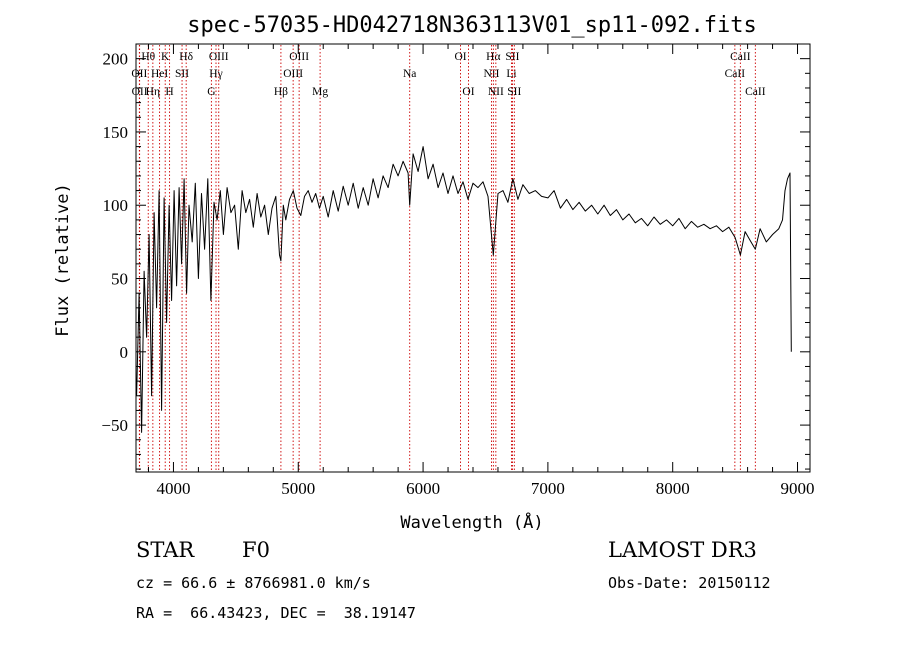 The height and width of the screenshot is (649, 900). Describe the element at coordinates (682, 550) in the screenshot. I see `survey-name: LAMOST DR3` at that location.